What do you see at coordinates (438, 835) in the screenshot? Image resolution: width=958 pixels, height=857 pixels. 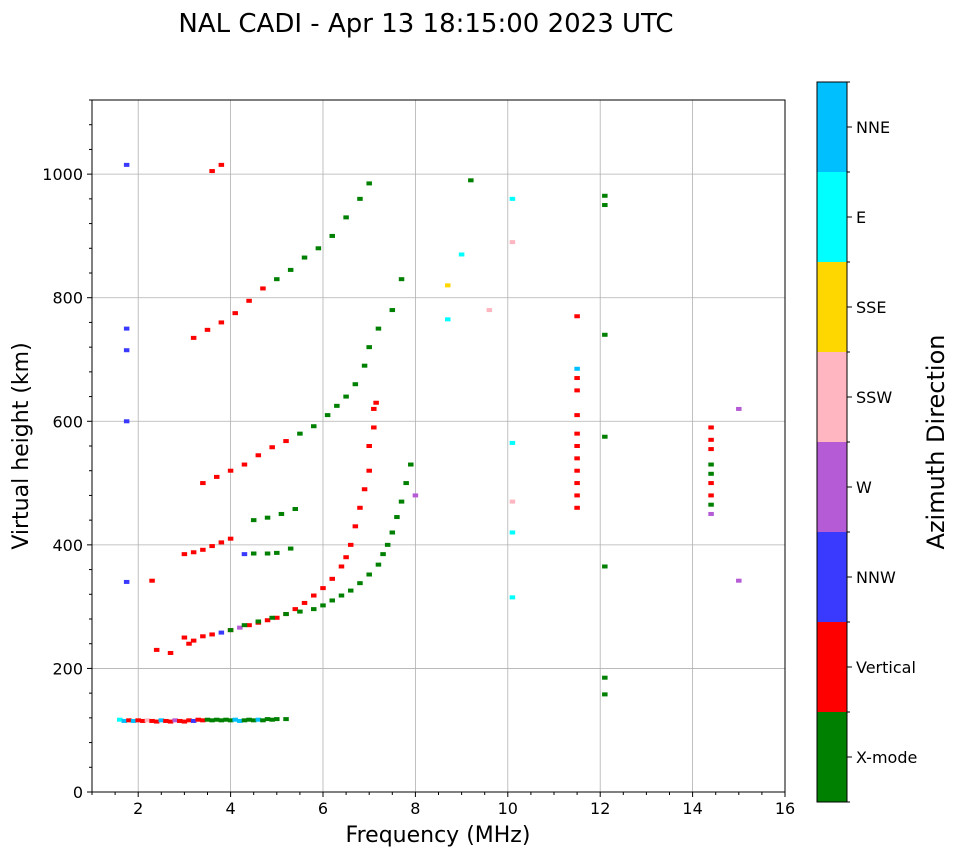 I see `x-axis-label: Frequency (MHz)` at bounding box center [438, 835].